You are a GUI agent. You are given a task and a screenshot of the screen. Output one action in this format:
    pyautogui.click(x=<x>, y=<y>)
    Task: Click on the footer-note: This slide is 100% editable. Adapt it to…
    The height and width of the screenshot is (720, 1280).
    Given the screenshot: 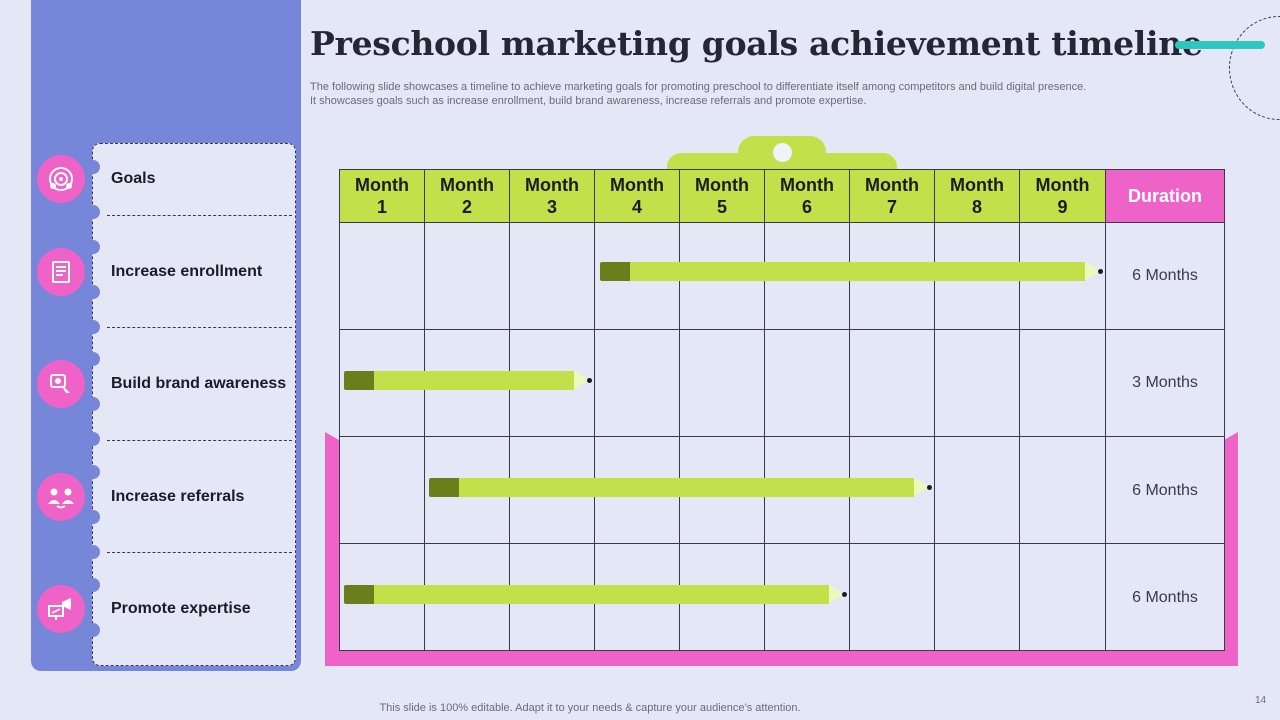 What is the action you would take?
    pyautogui.click(x=590, y=708)
    